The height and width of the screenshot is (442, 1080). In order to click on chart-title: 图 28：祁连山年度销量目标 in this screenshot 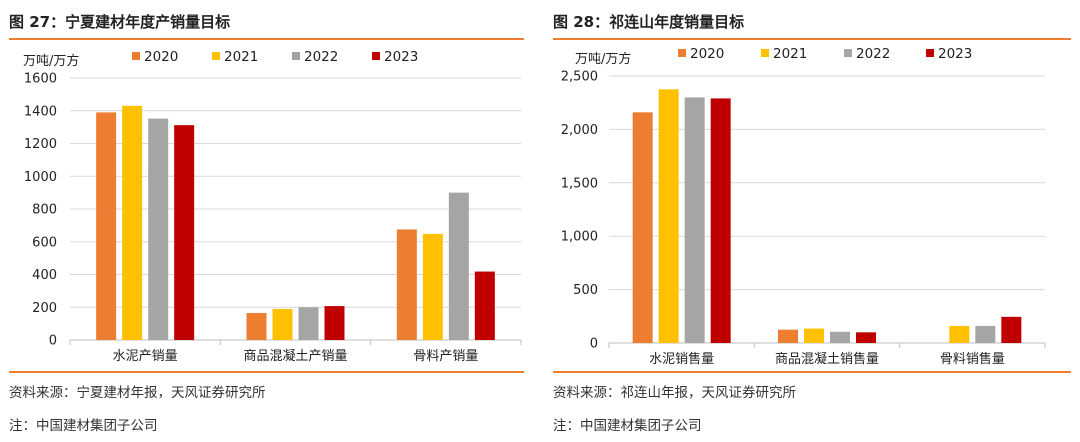, I will do `click(649, 22)`.